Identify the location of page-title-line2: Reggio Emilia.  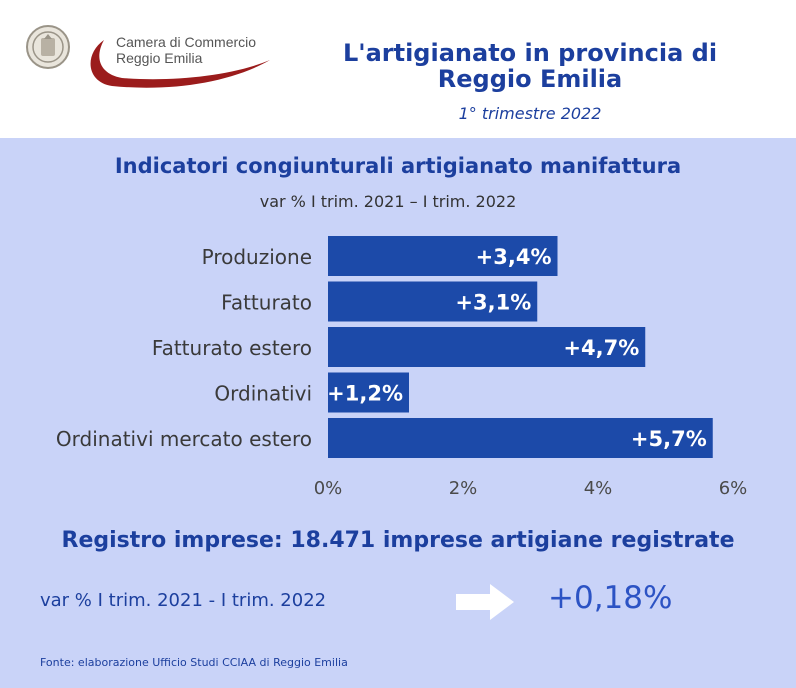
(530, 79).